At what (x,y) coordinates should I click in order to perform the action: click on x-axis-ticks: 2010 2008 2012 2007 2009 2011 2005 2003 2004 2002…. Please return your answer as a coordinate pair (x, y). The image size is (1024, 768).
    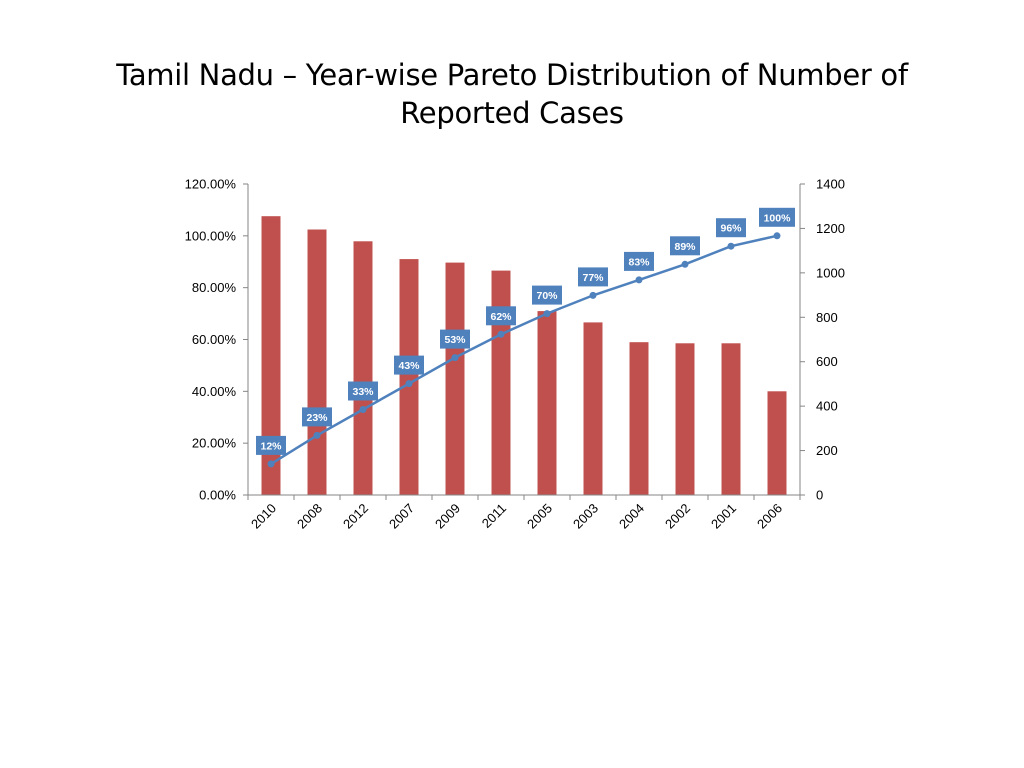
    Looking at the image, I should click on (524, 513).